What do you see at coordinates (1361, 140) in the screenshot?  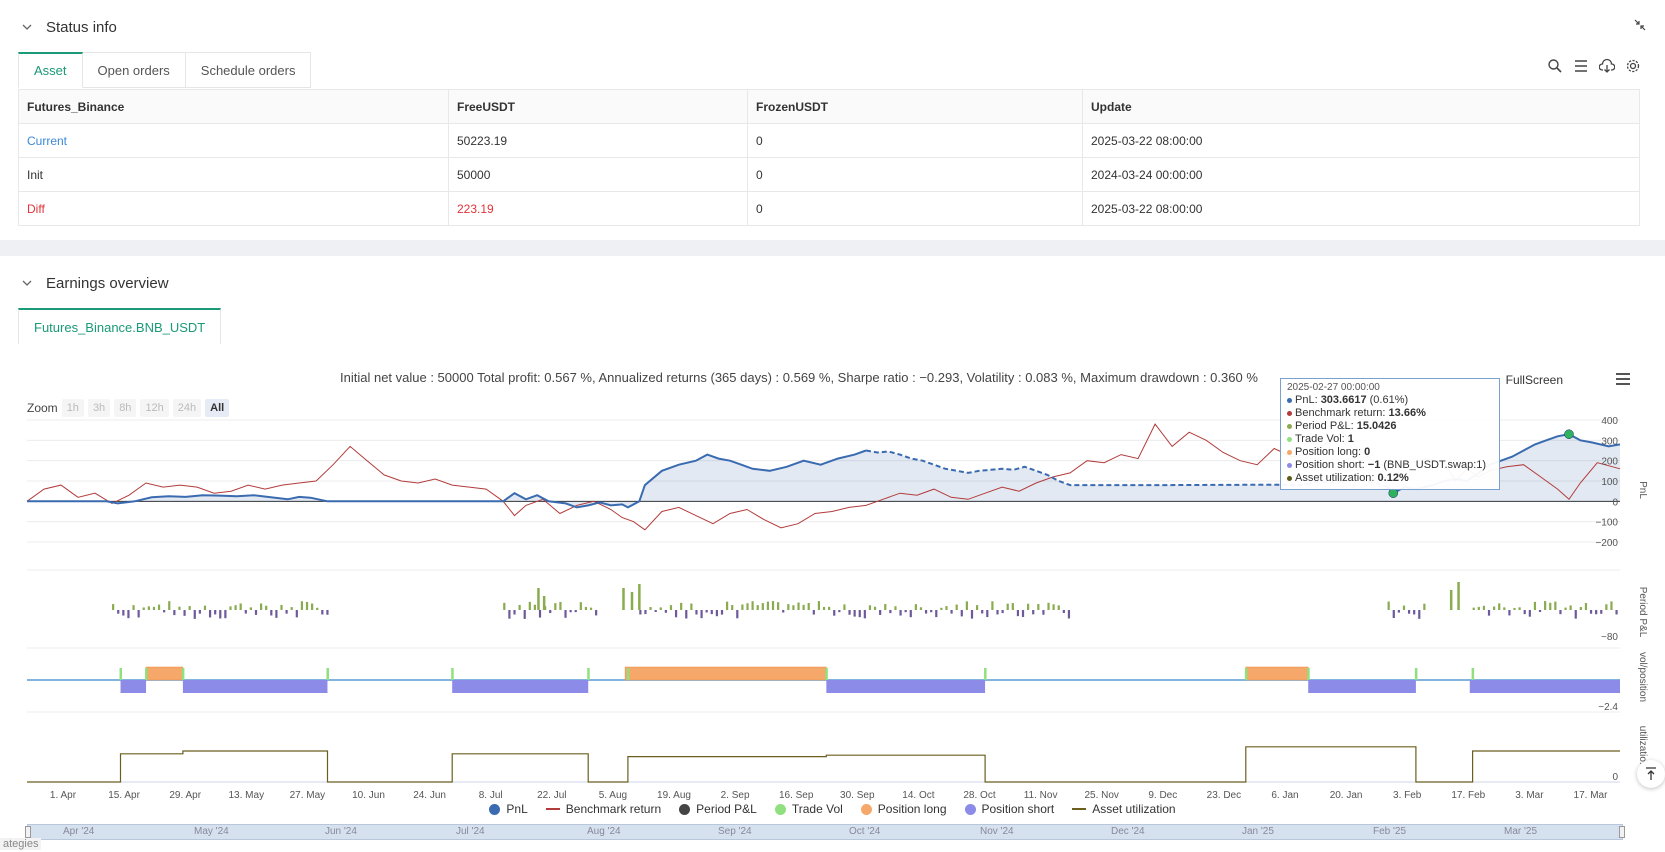 I see `cell-update: 2025-03-22 08:00:00` at bounding box center [1361, 140].